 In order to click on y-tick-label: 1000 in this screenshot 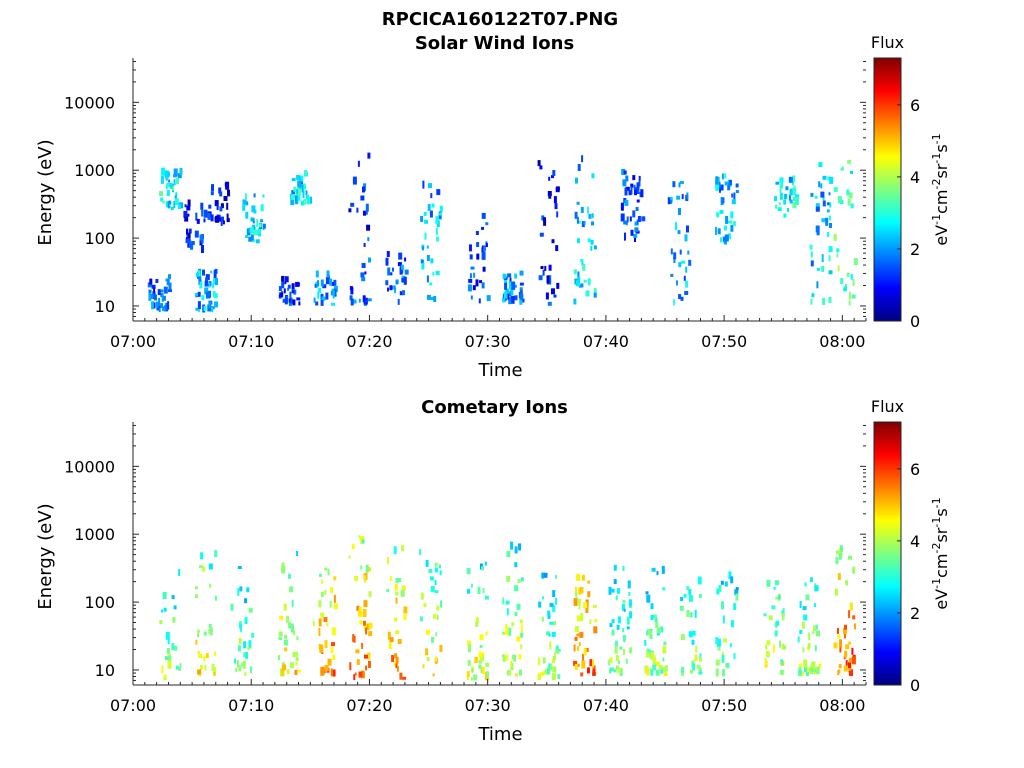, I will do `click(94, 534)`.